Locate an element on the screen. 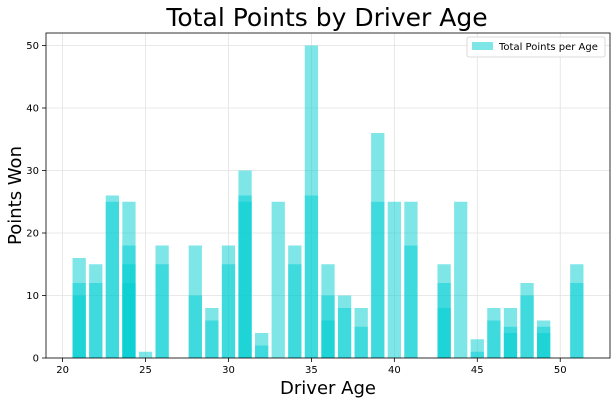 This screenshot has width=614, height=404. x-ticks: 20 25 30 35 40 45 50 is located at coordinates (311, 367).